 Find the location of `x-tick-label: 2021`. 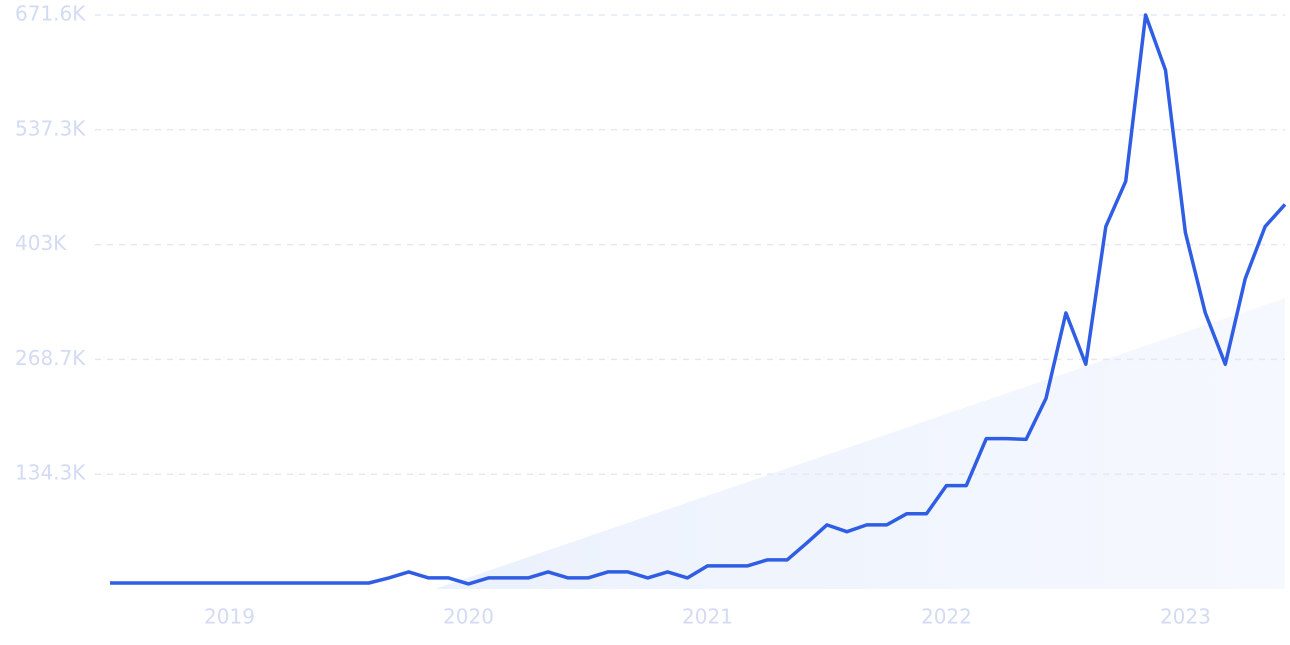

x-tick-label: 2021 is located at coordinates (707, 617).